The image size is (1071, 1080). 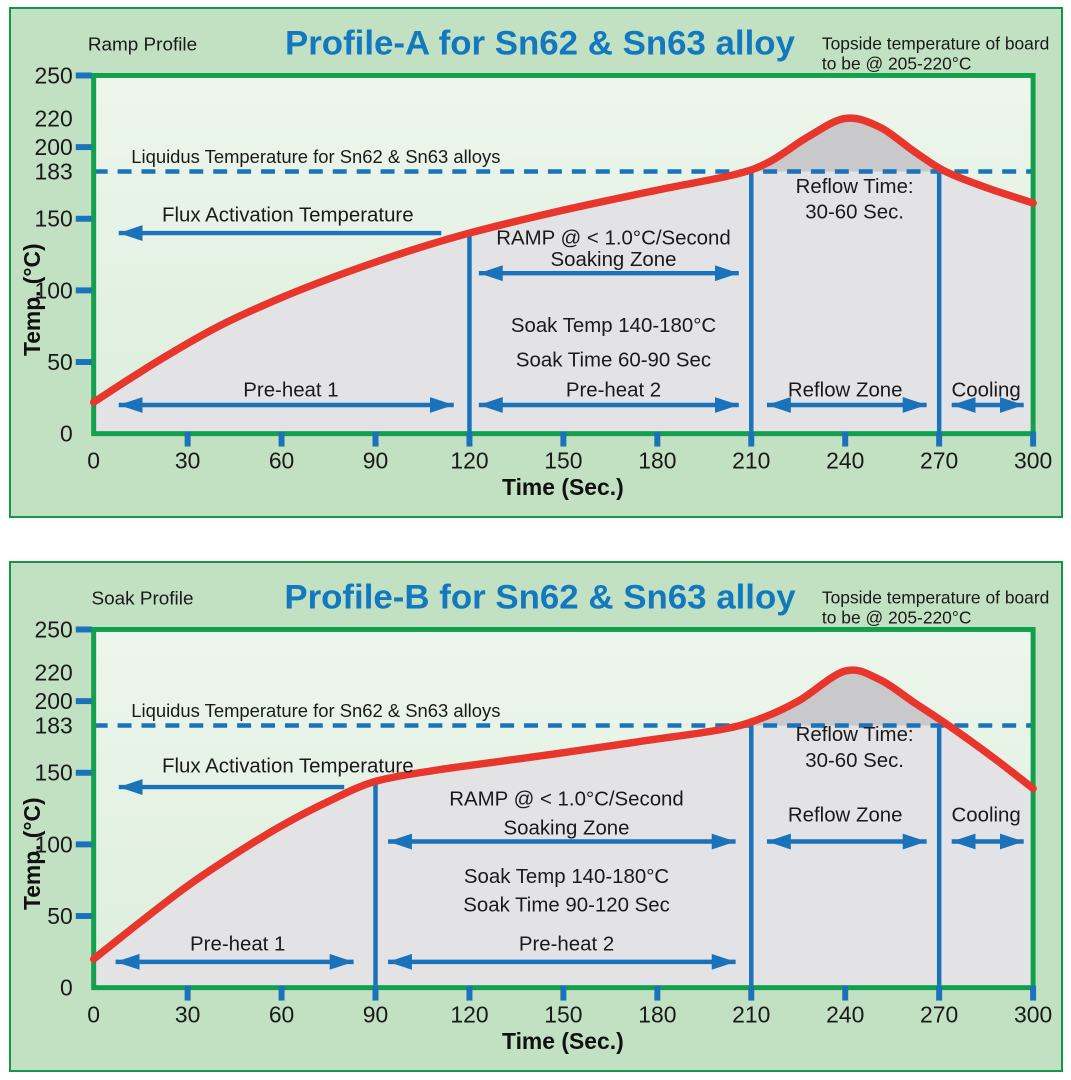 What do you see at coordinates (855, 187) in the screenshot?
I see `annotation-text: Reflow Time:` at bounding box center [855, 187].